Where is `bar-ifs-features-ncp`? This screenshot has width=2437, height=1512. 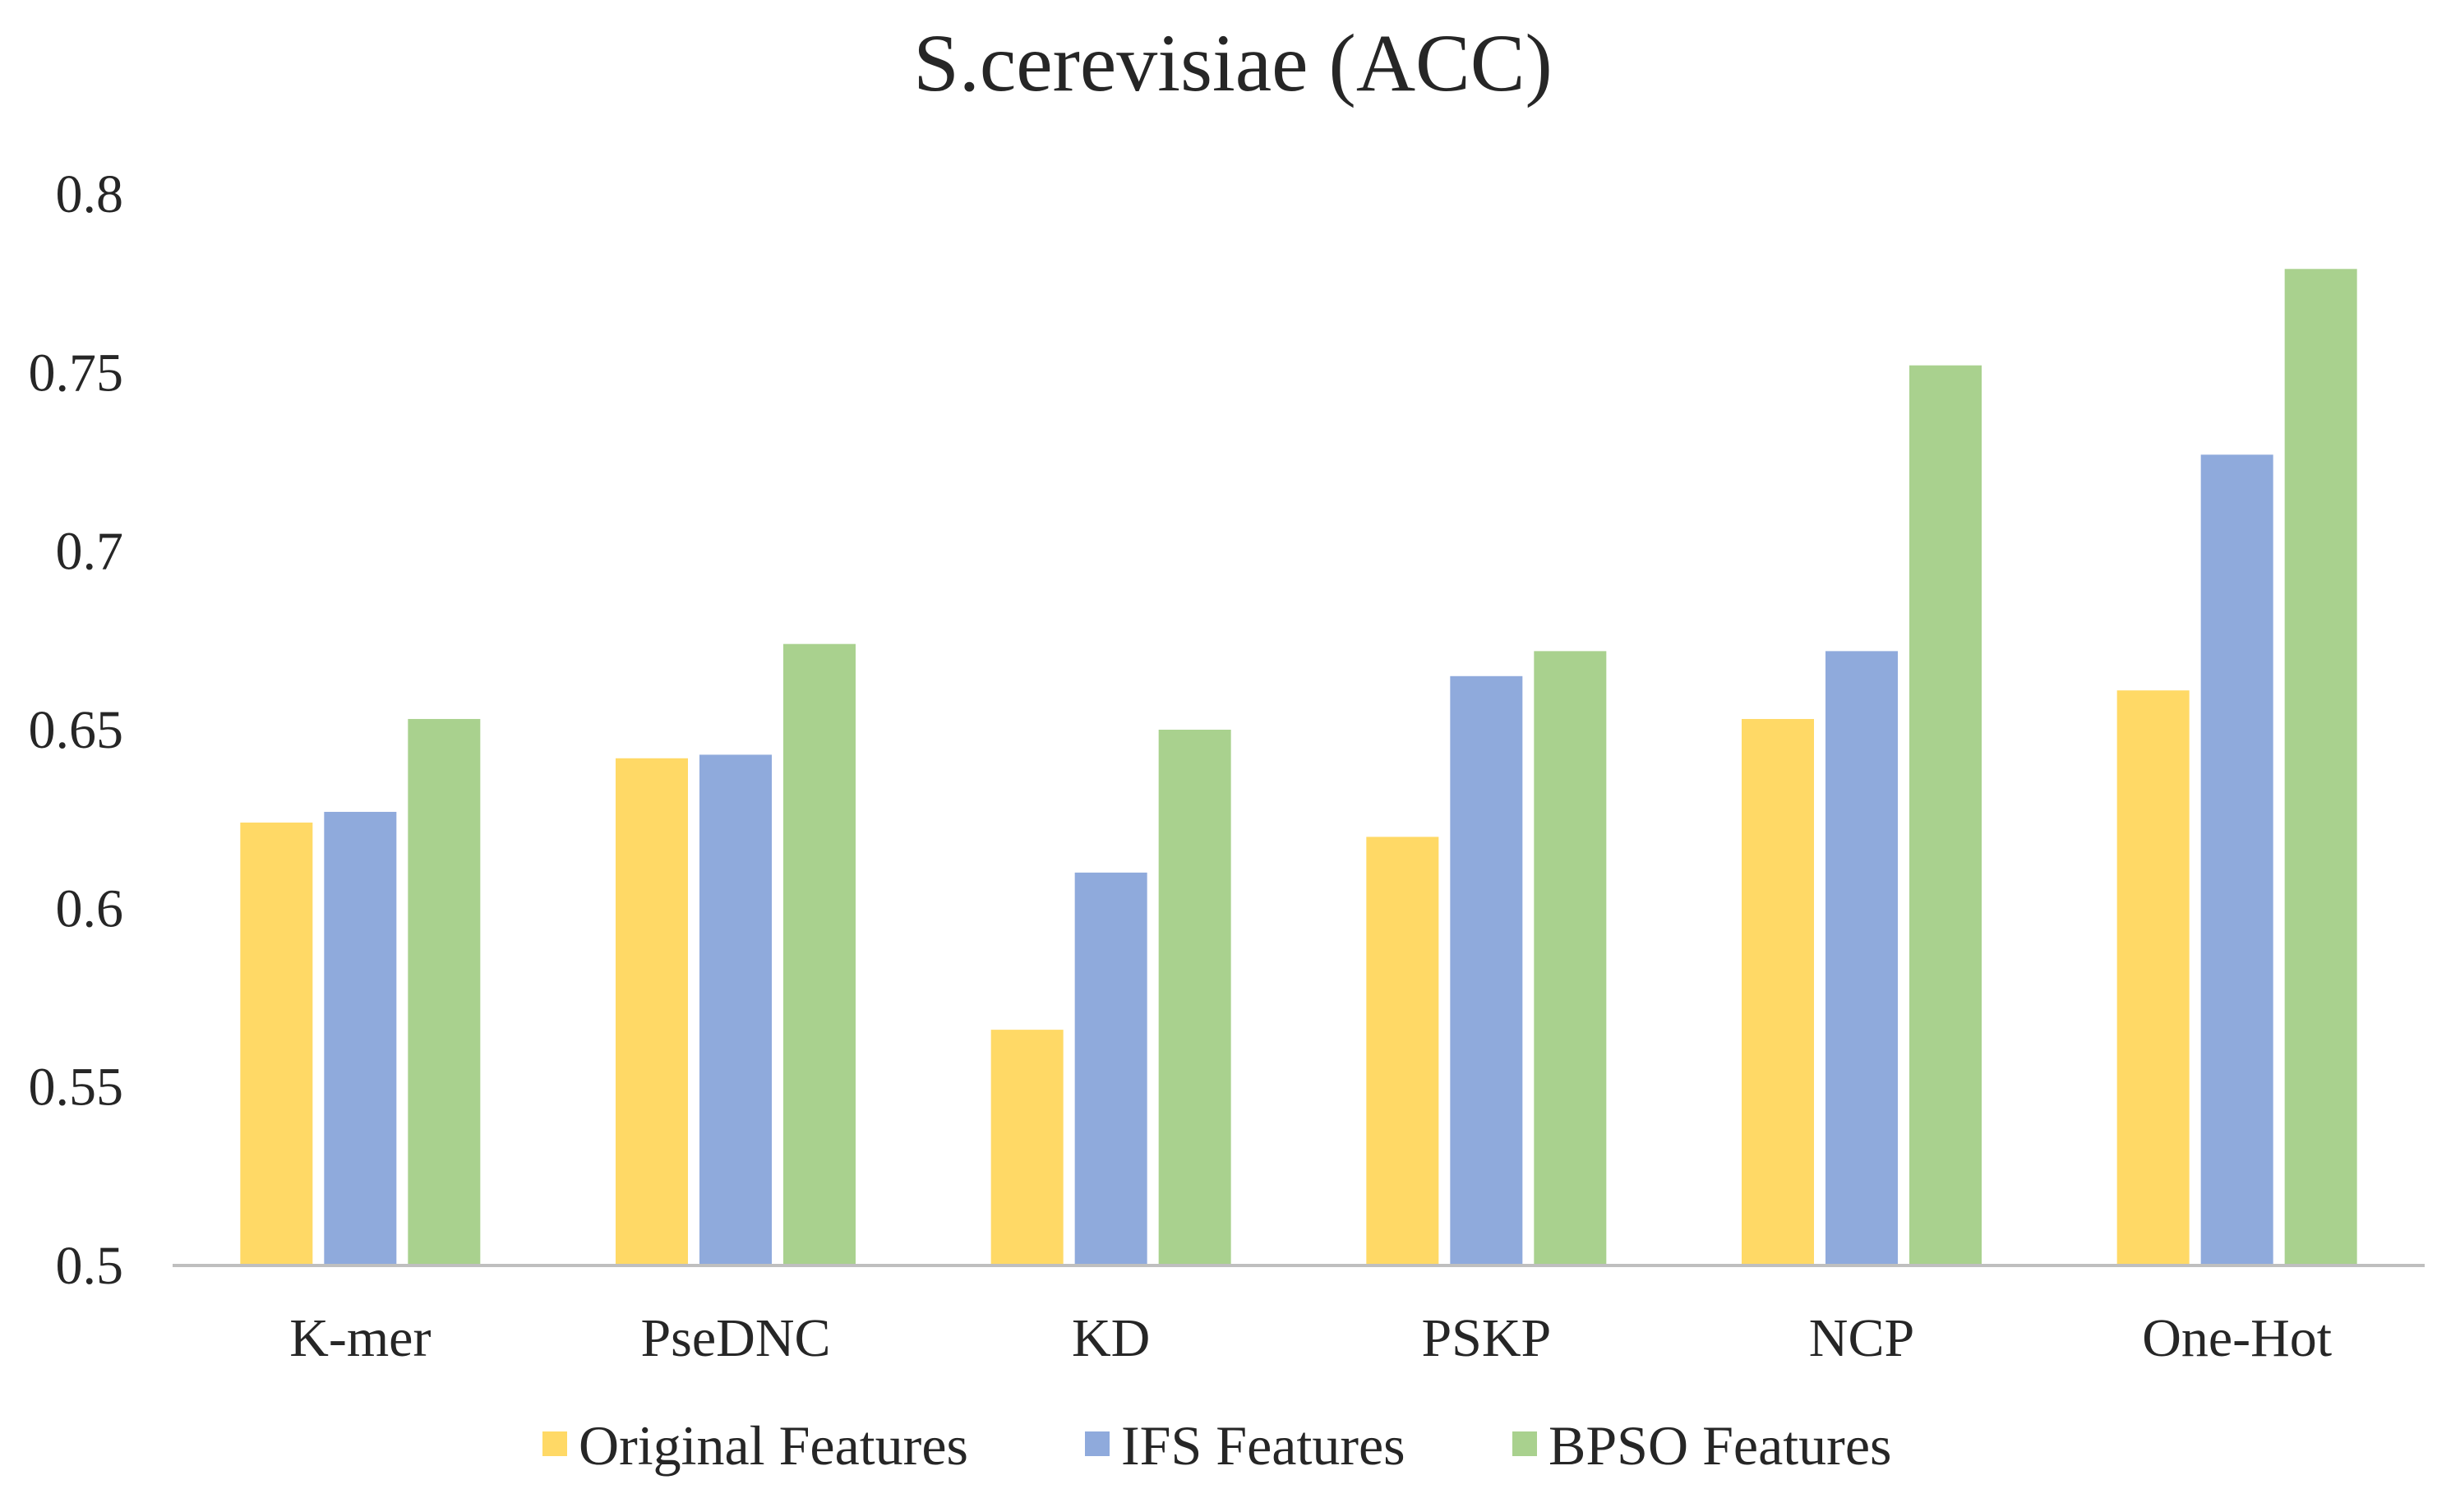
bar-ifs-features-ncp is located at coordinates (1861, 958).